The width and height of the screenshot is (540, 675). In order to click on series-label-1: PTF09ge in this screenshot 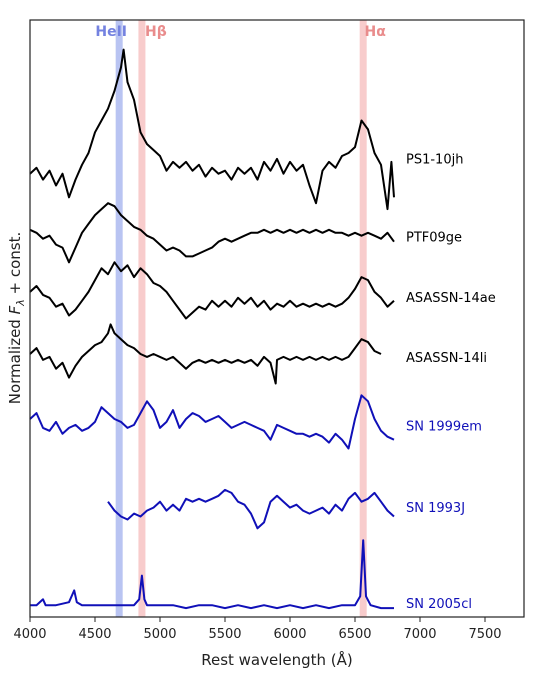, I will do `click(434, 237)`.